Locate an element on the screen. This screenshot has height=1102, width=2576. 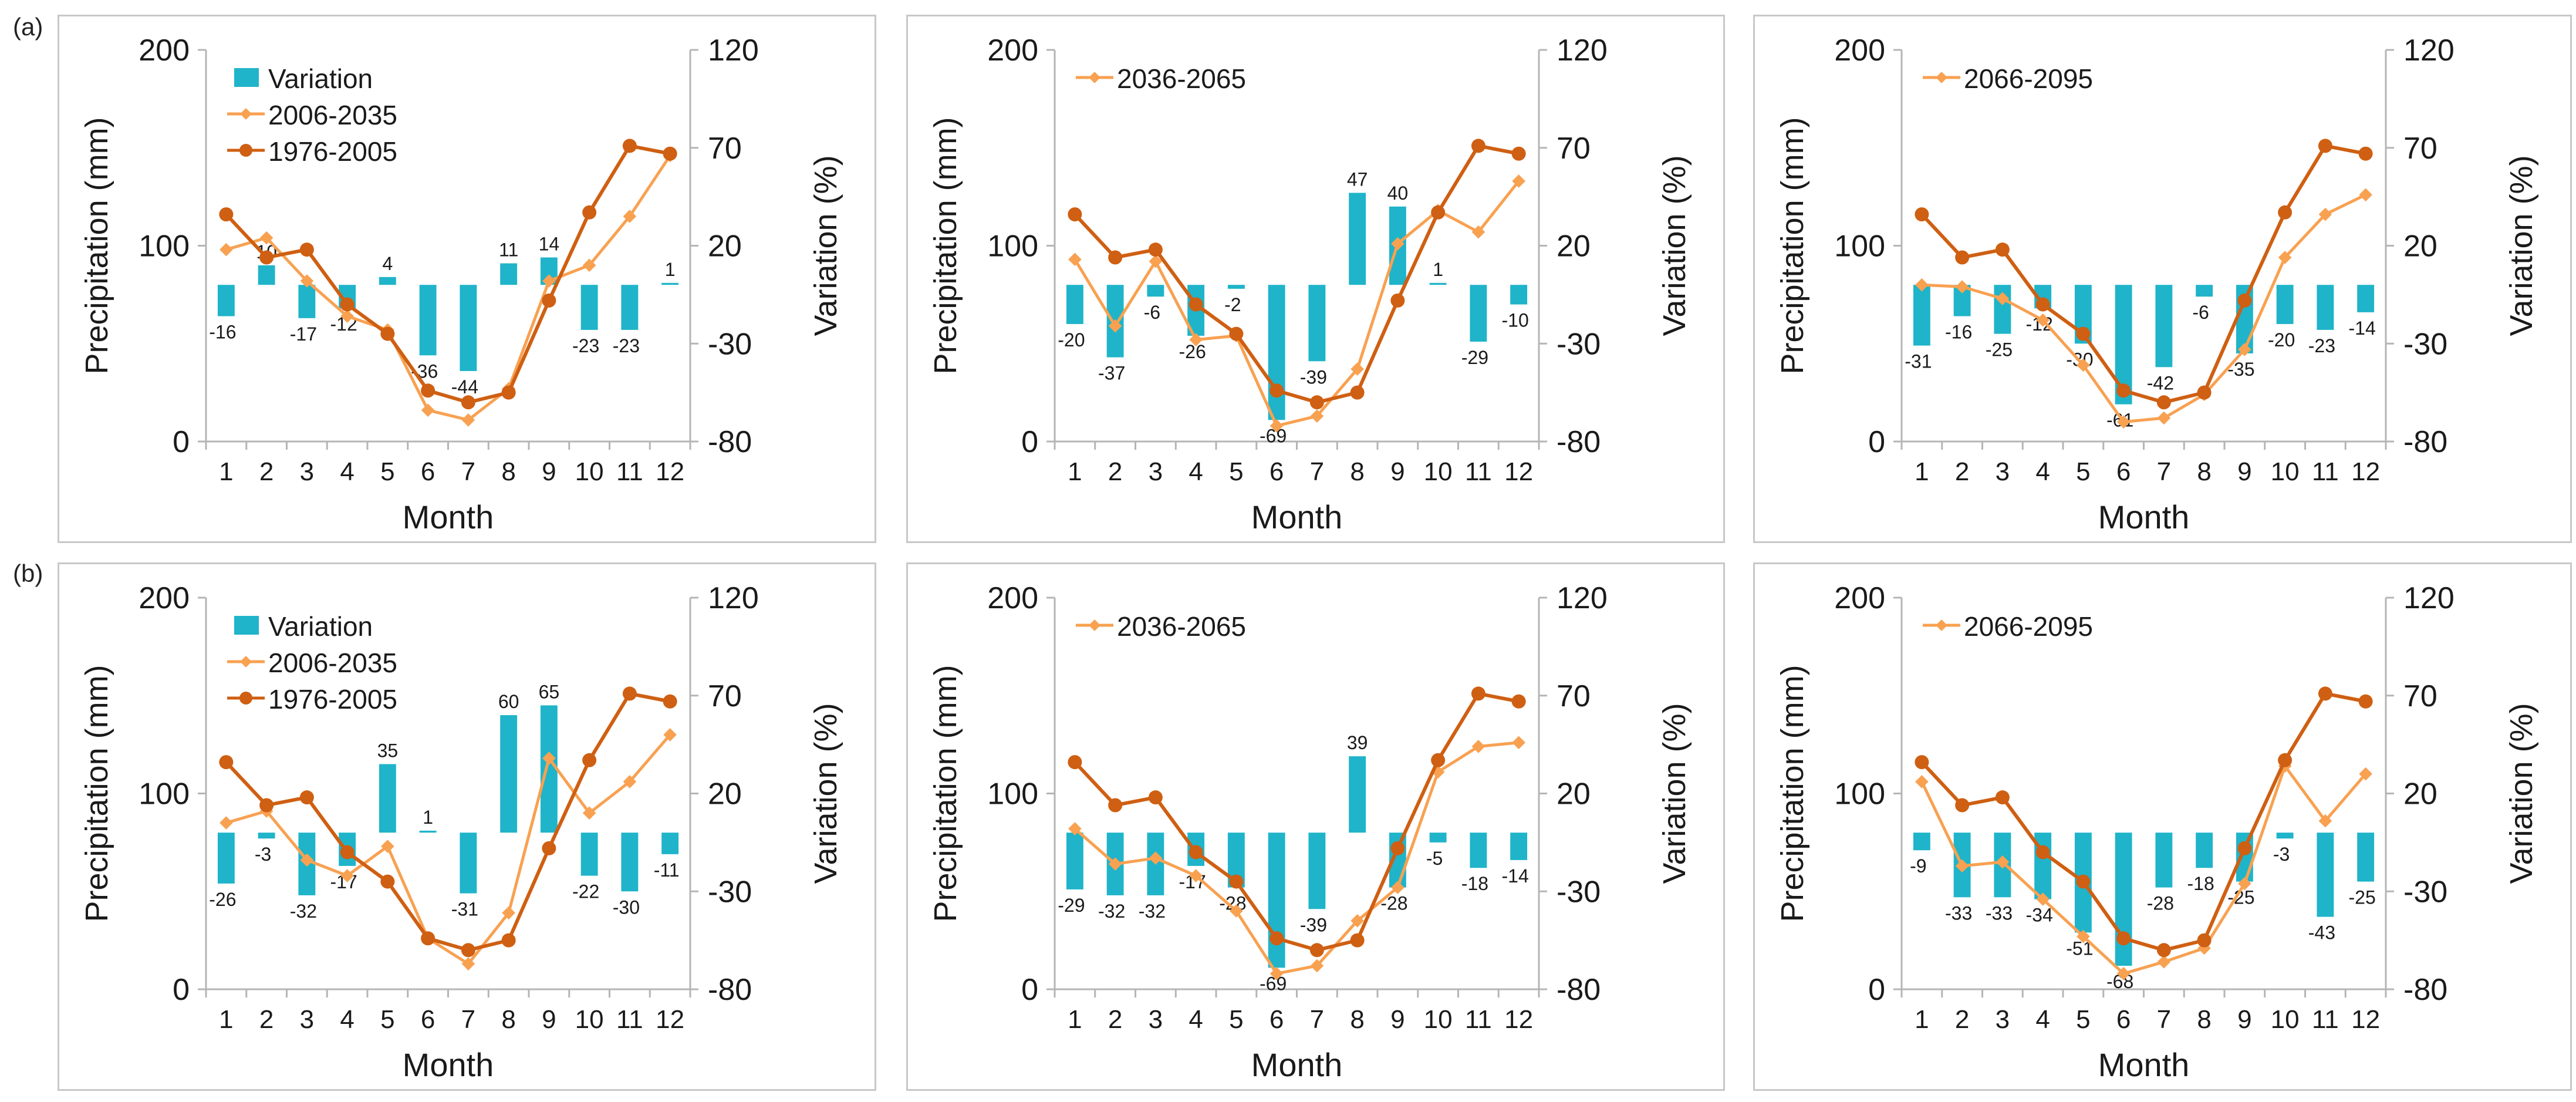
left-axis-title: Precipitation (mm) is located at coordinates (96, 245).